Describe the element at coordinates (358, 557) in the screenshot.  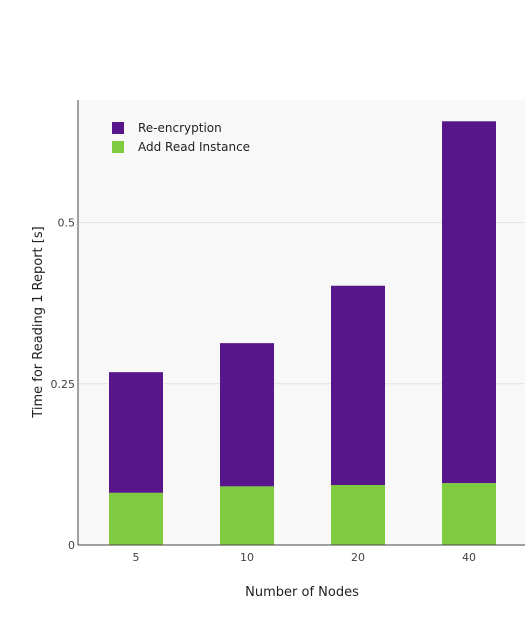
I see `x-tick-label: 20` at that location.